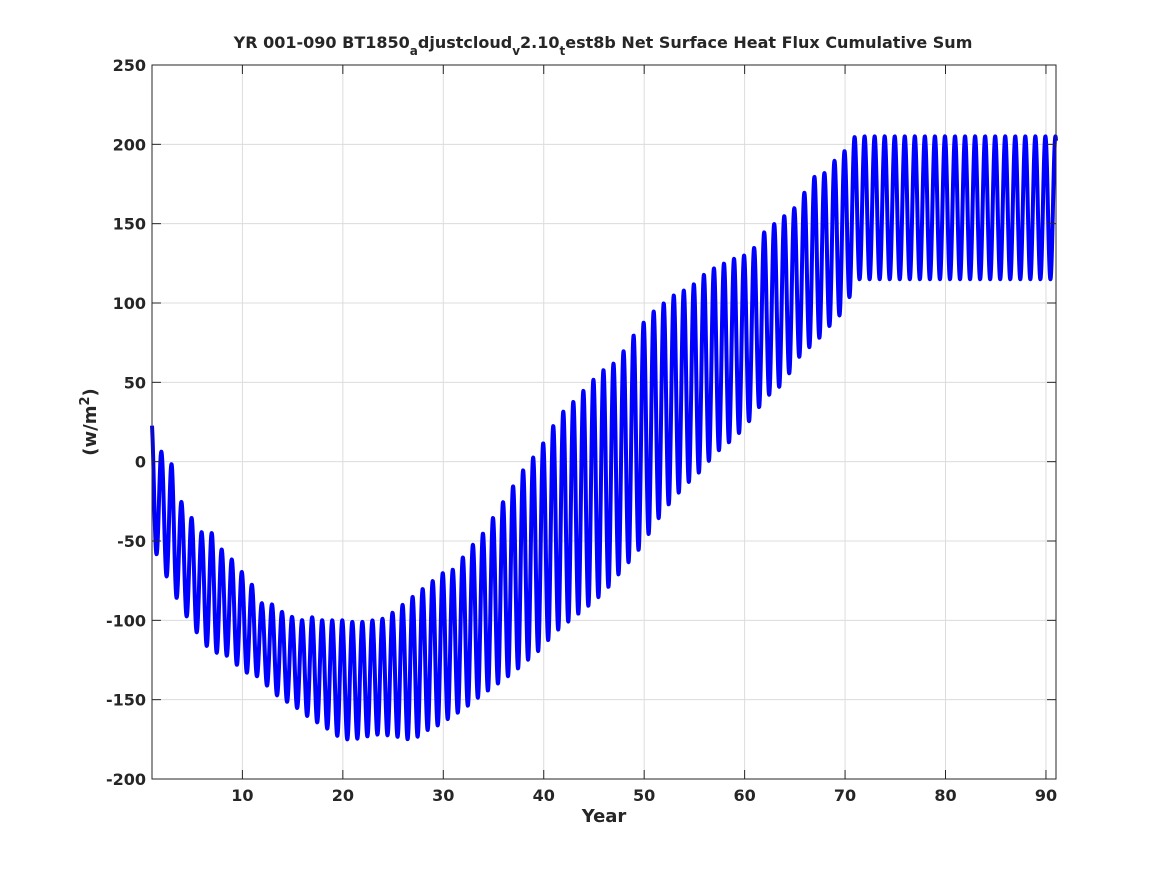 The height and width of the screenshot is (875, 1167). What do you see at coordinates (544, 795) in the screenshot?
I see `x-tick-label: 40` at bounding box center [544, 795].